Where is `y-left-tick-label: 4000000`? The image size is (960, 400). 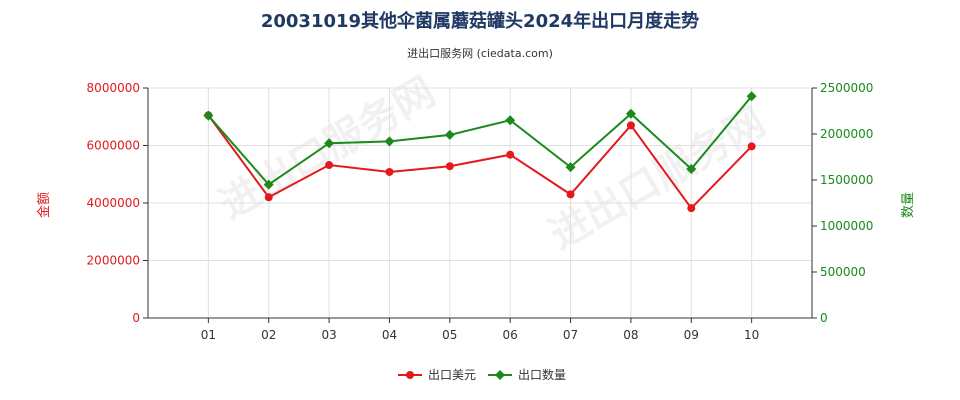
y-left-tick-label: 4000000 is located at coordinates (113, 203).